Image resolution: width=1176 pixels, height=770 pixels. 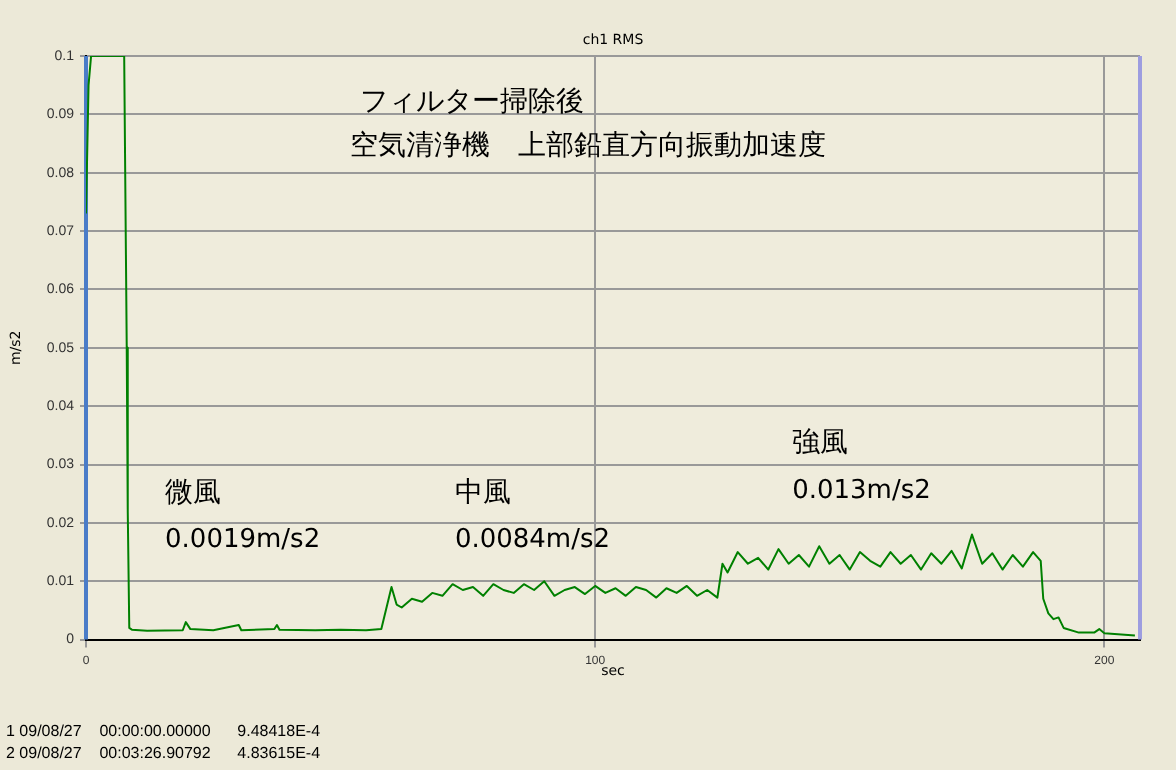 What do you see at coordinates (861, 490) in the screenshot?
I see `annotation: 0.013m/s2` at bounding box center [861, 490].